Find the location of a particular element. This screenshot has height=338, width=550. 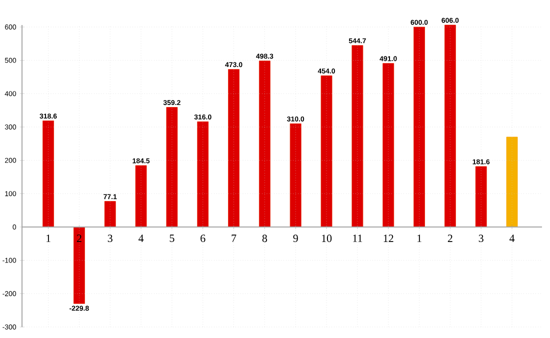

x-tick-label: 7 is located at coordinates (234, 238).